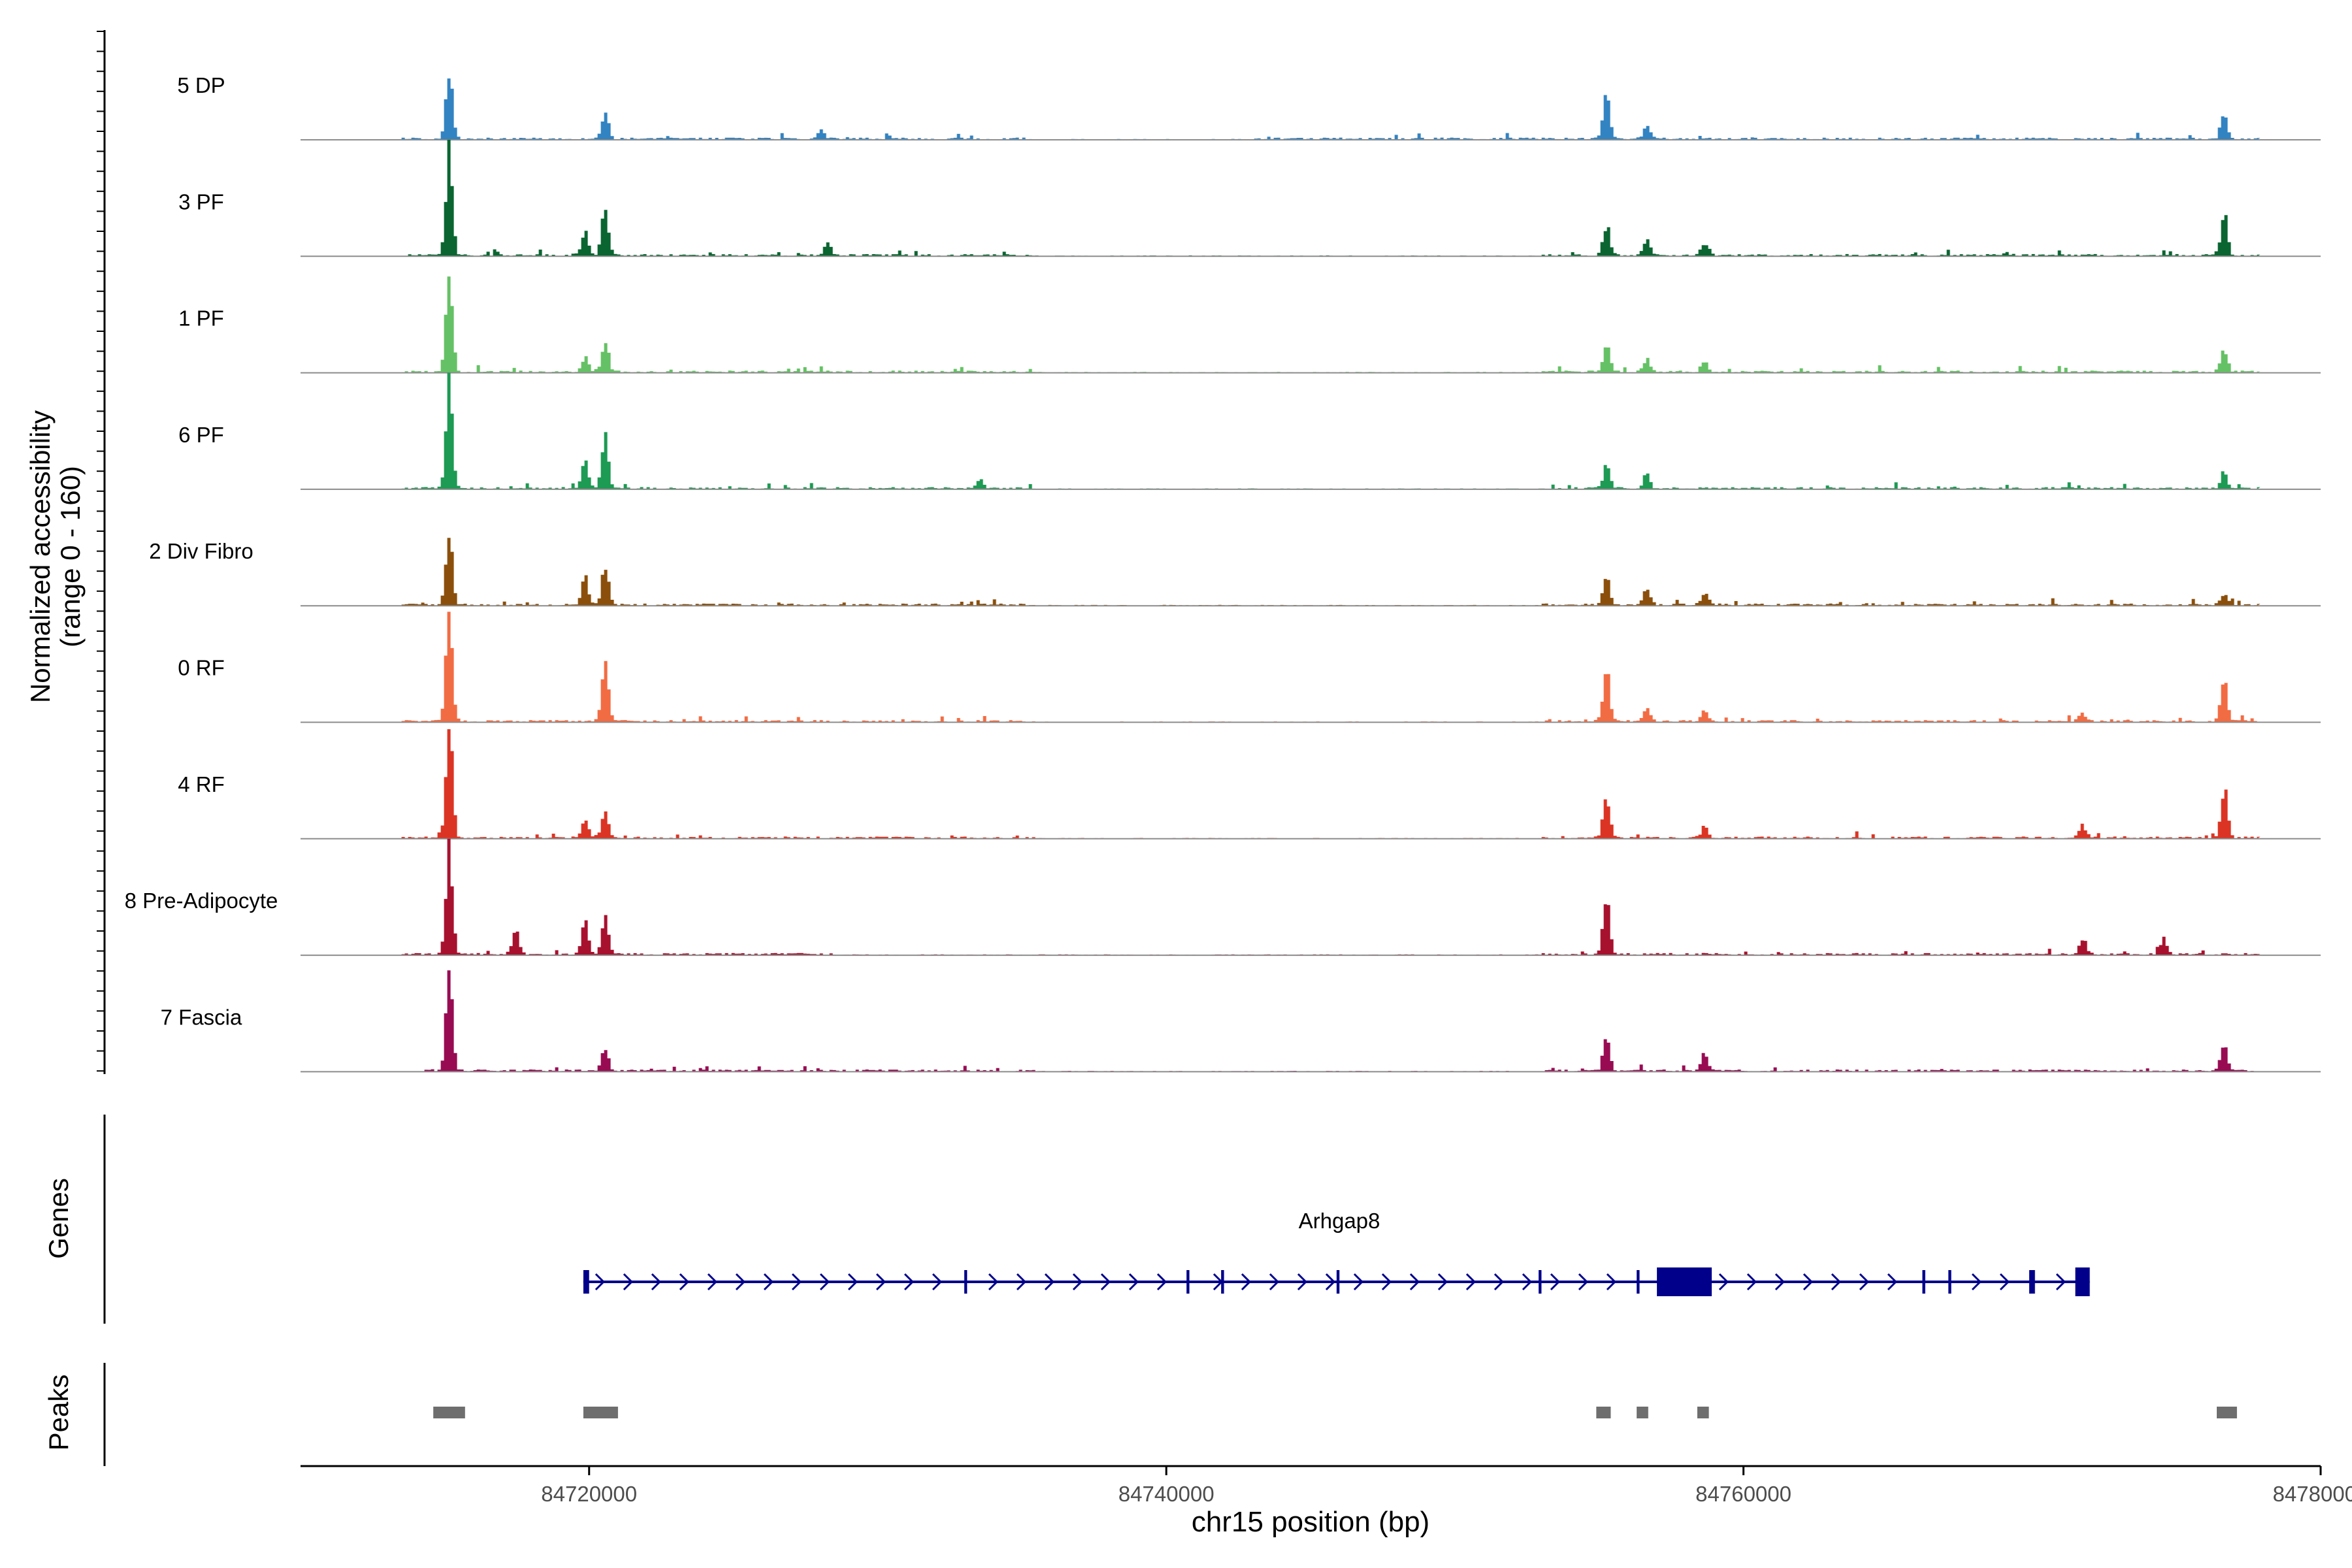 The image size is (2352, 1568). Describe the element at coordinates (1743, 1494) in the screenshot. I see `x-tick-label: 84760000` at that location.